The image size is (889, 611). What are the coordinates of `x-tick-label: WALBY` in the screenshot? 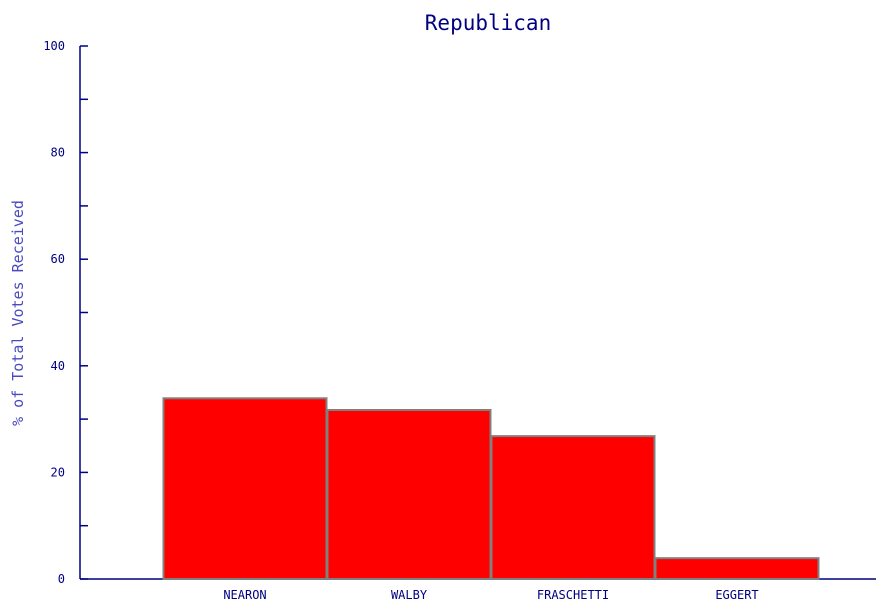 It's located at (409, 595).